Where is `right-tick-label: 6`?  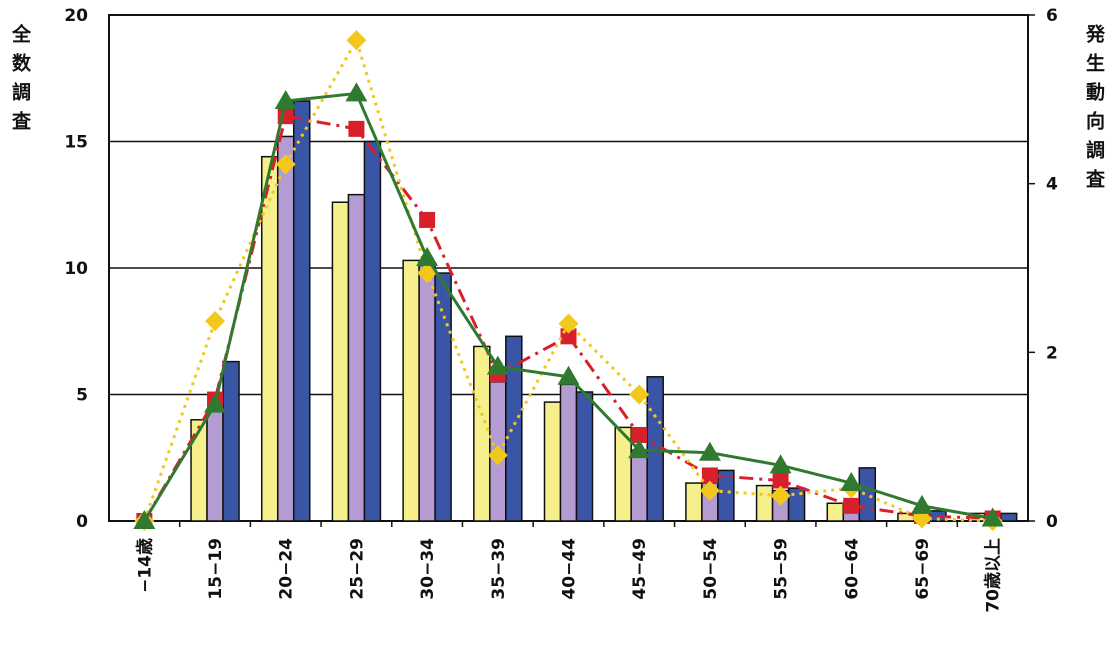 right-tick-label: 6 is located at coordinates (1052, 16).